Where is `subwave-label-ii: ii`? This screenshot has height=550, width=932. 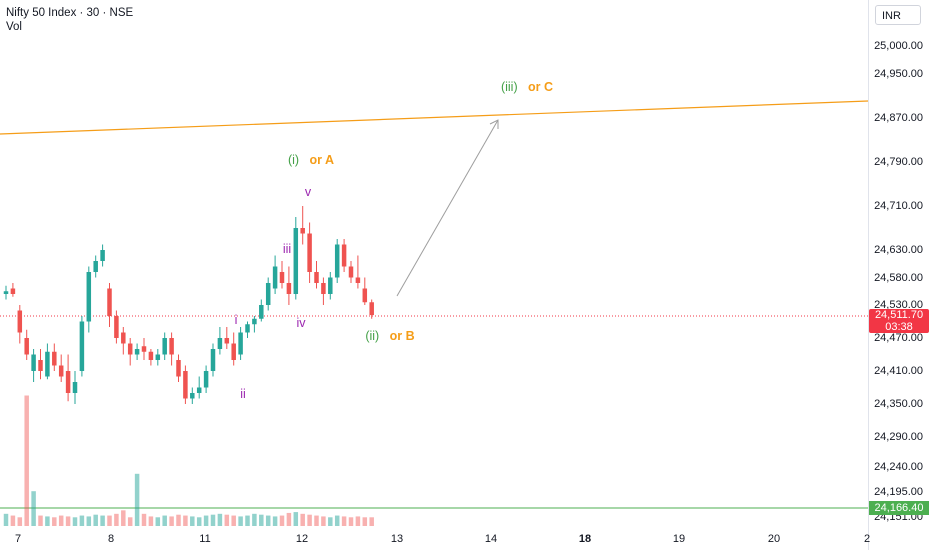
subwave-label-ii: ii is located at coordinates (243, 394).